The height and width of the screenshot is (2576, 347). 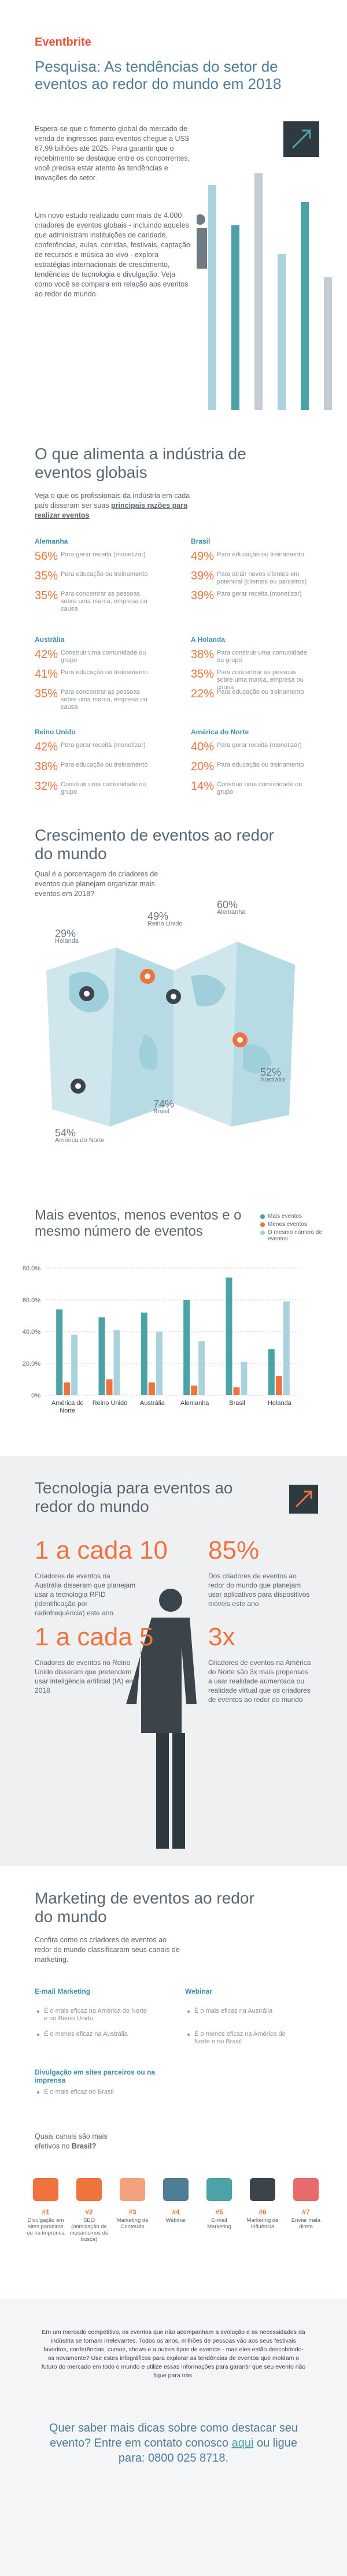 I want to click on map-region: Reino Unido, so click(x=165, y=923).